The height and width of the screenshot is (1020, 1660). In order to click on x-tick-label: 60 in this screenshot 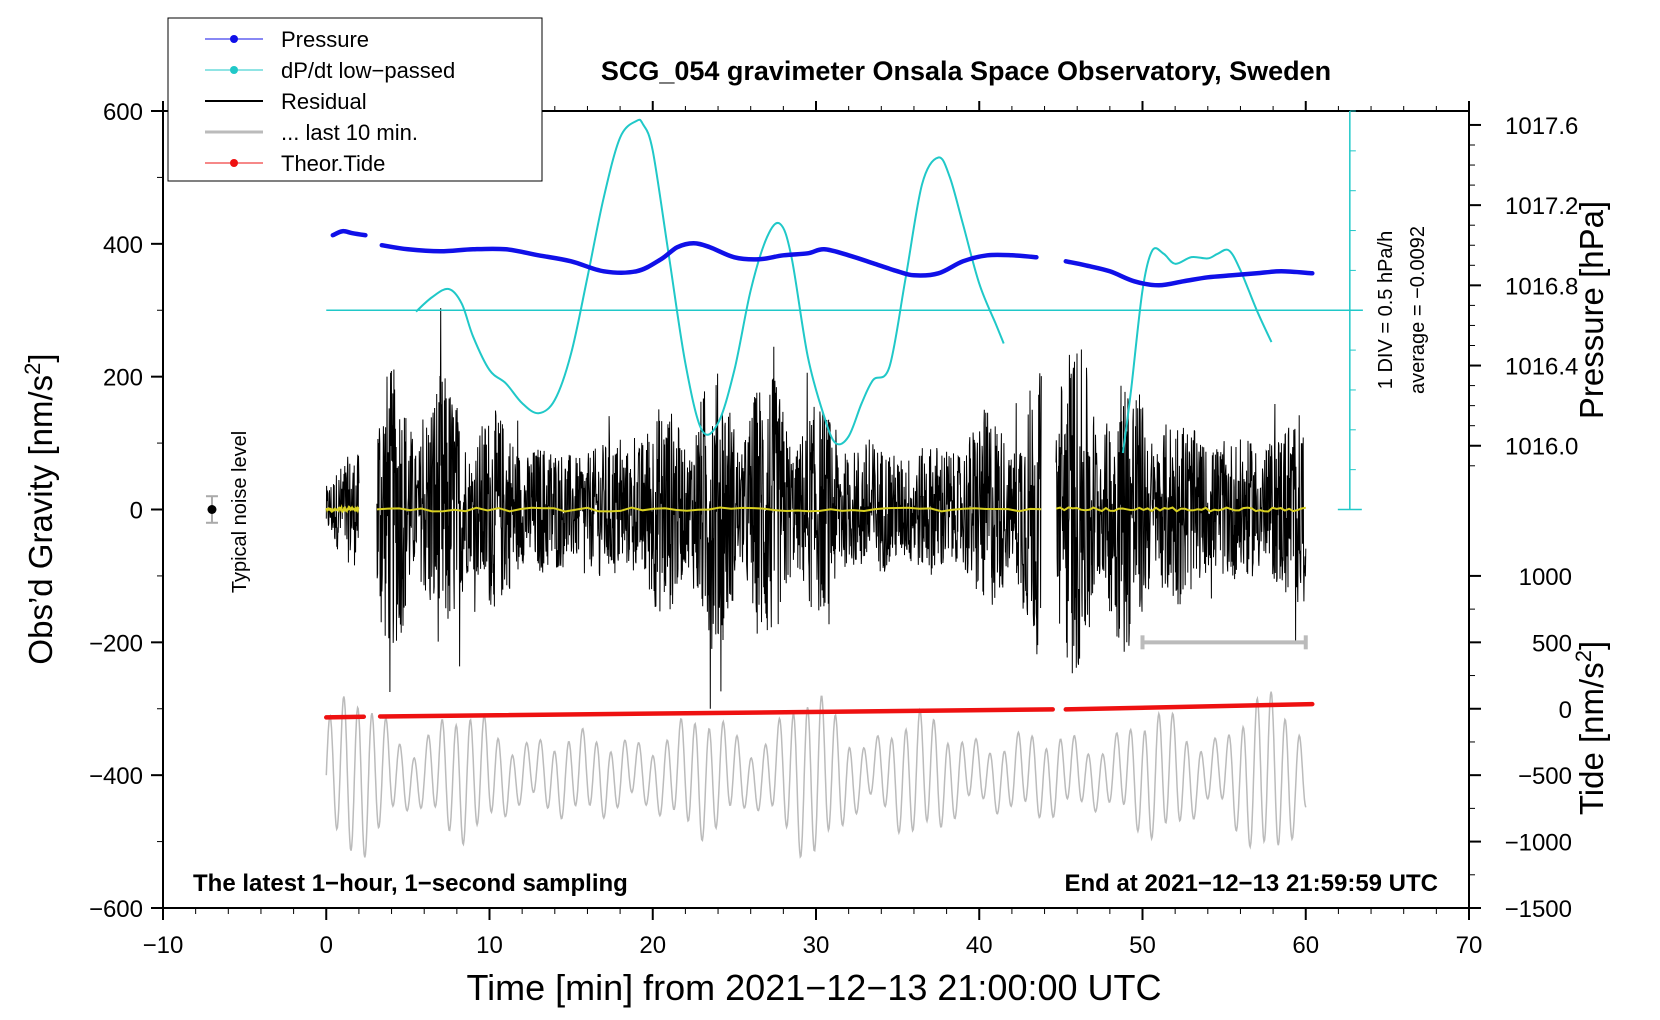, I will do `click(1305, 945)`.